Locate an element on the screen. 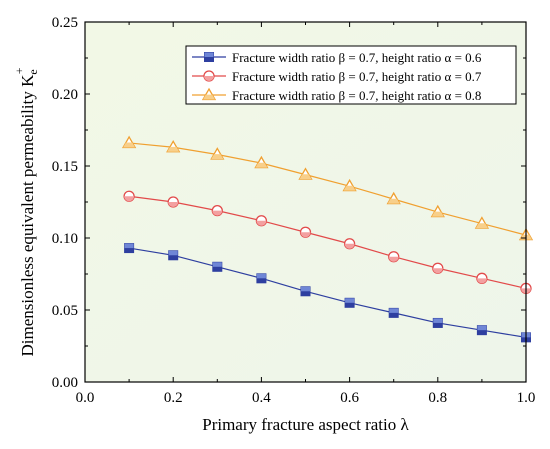  x-tick-label: 0.6 is located at coordinates (349, 398).